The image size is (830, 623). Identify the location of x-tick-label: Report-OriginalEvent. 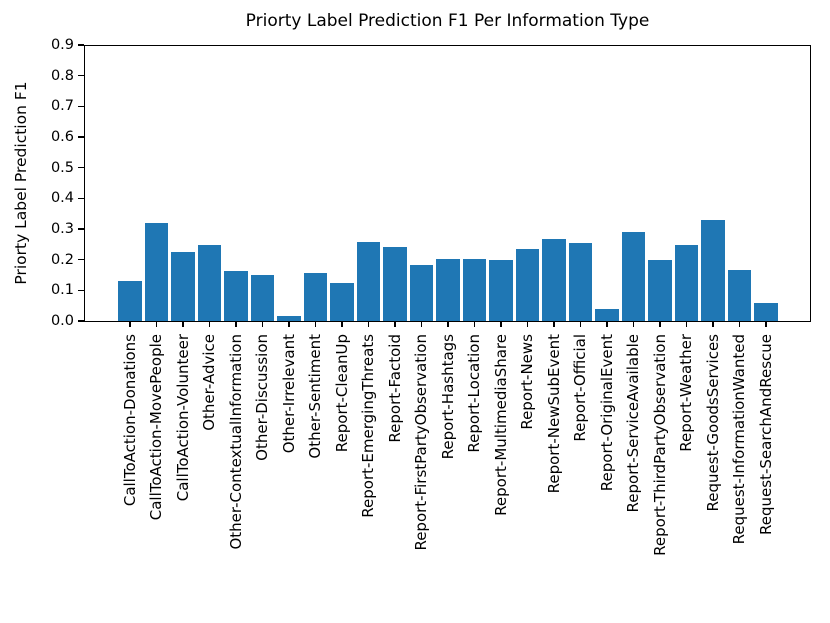
(606, 413).